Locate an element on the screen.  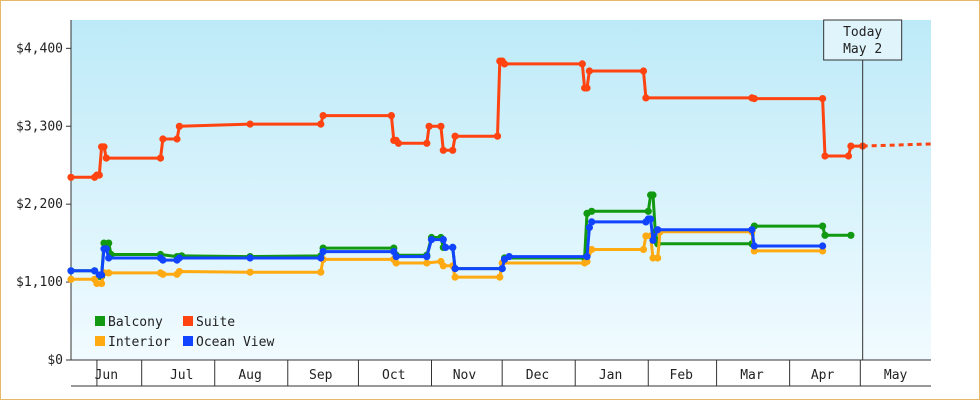
x-tick-label: Aug is located at coordinates (249, 375).